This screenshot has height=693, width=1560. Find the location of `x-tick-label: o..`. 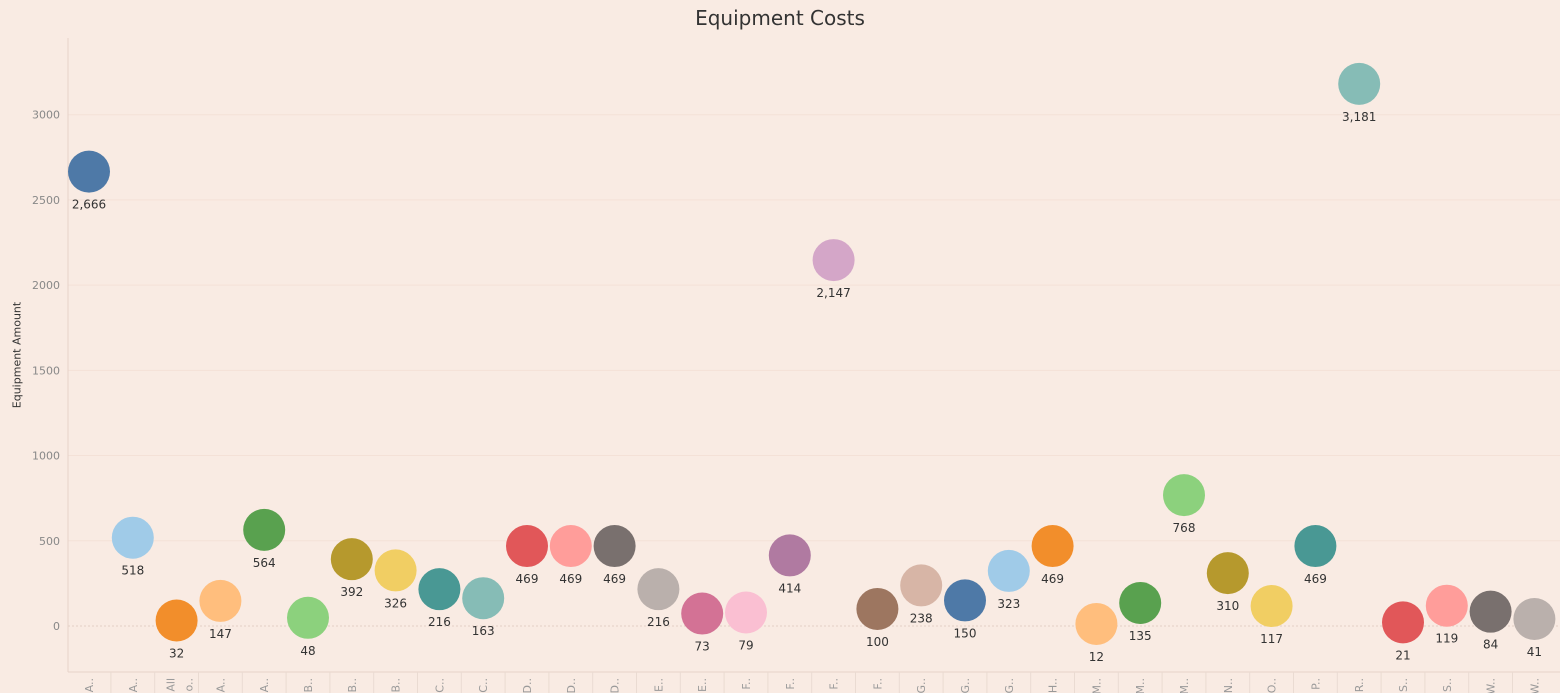

x-tick-label: o.. is located at coordinates (189, 685).